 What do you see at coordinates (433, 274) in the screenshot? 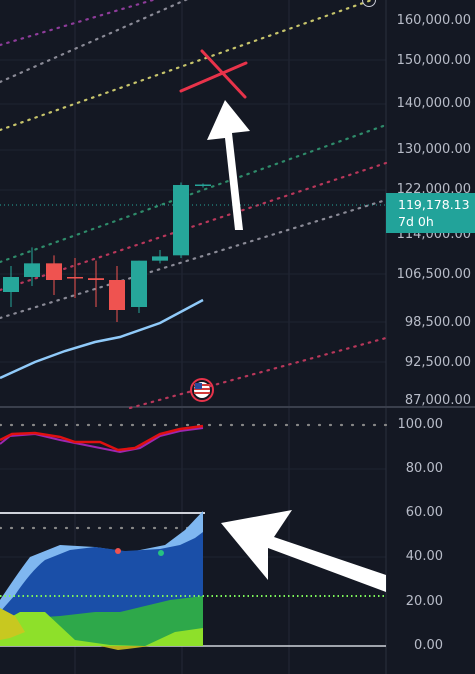
I see `price-axis-label: 106,500.00` at bounding box center [433, 274].